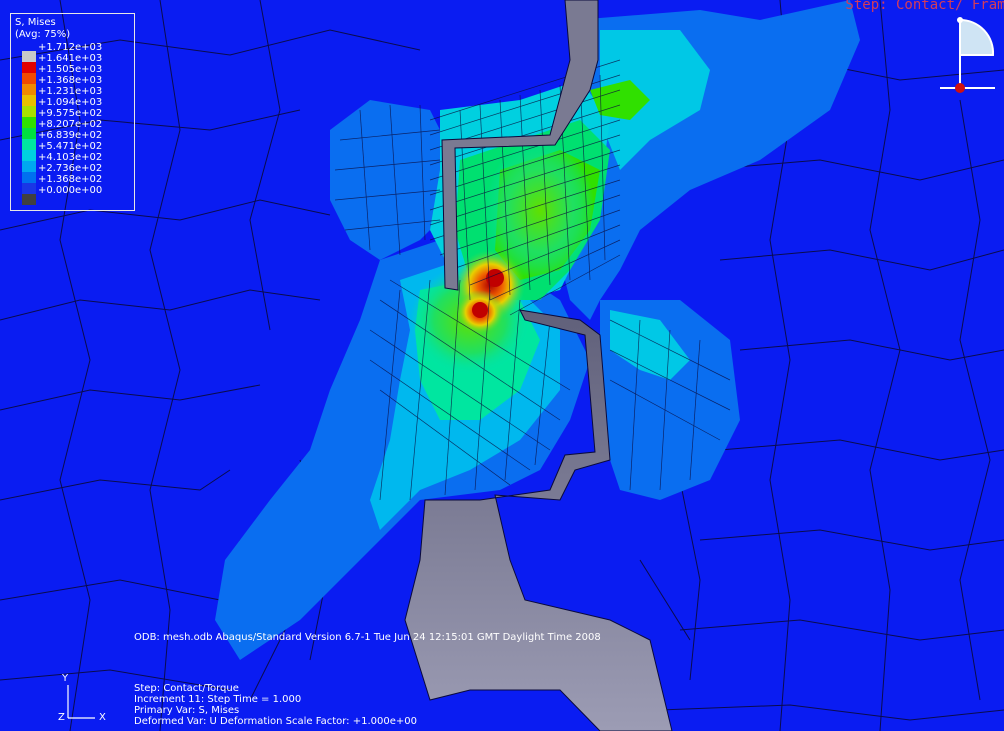 The width and height of the screenshot is (1004, 731). I want to click on legend-tick: +5.471e+02, so click(70, 146).